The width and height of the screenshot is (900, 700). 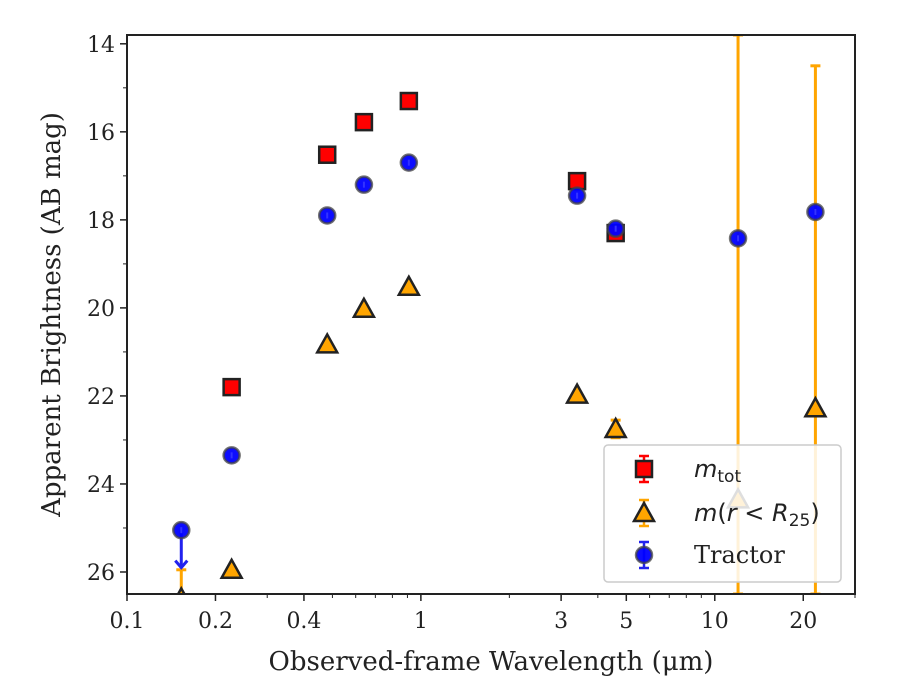 I want to click on legend-label-part: R, so click(x=780, y=513).